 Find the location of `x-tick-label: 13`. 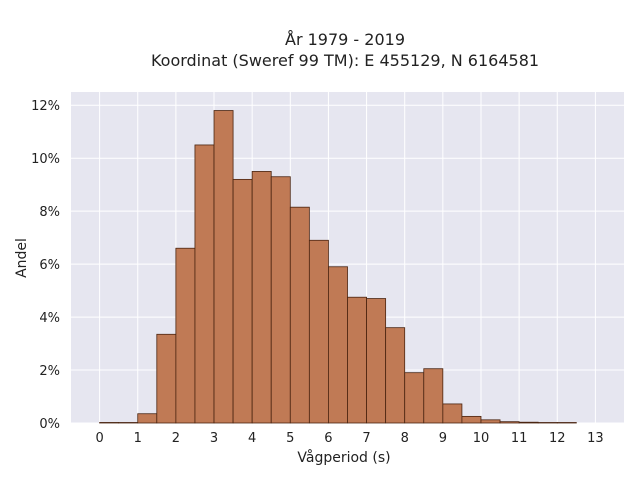

x-tick-label: 13 is located at coordinates (595, 438).